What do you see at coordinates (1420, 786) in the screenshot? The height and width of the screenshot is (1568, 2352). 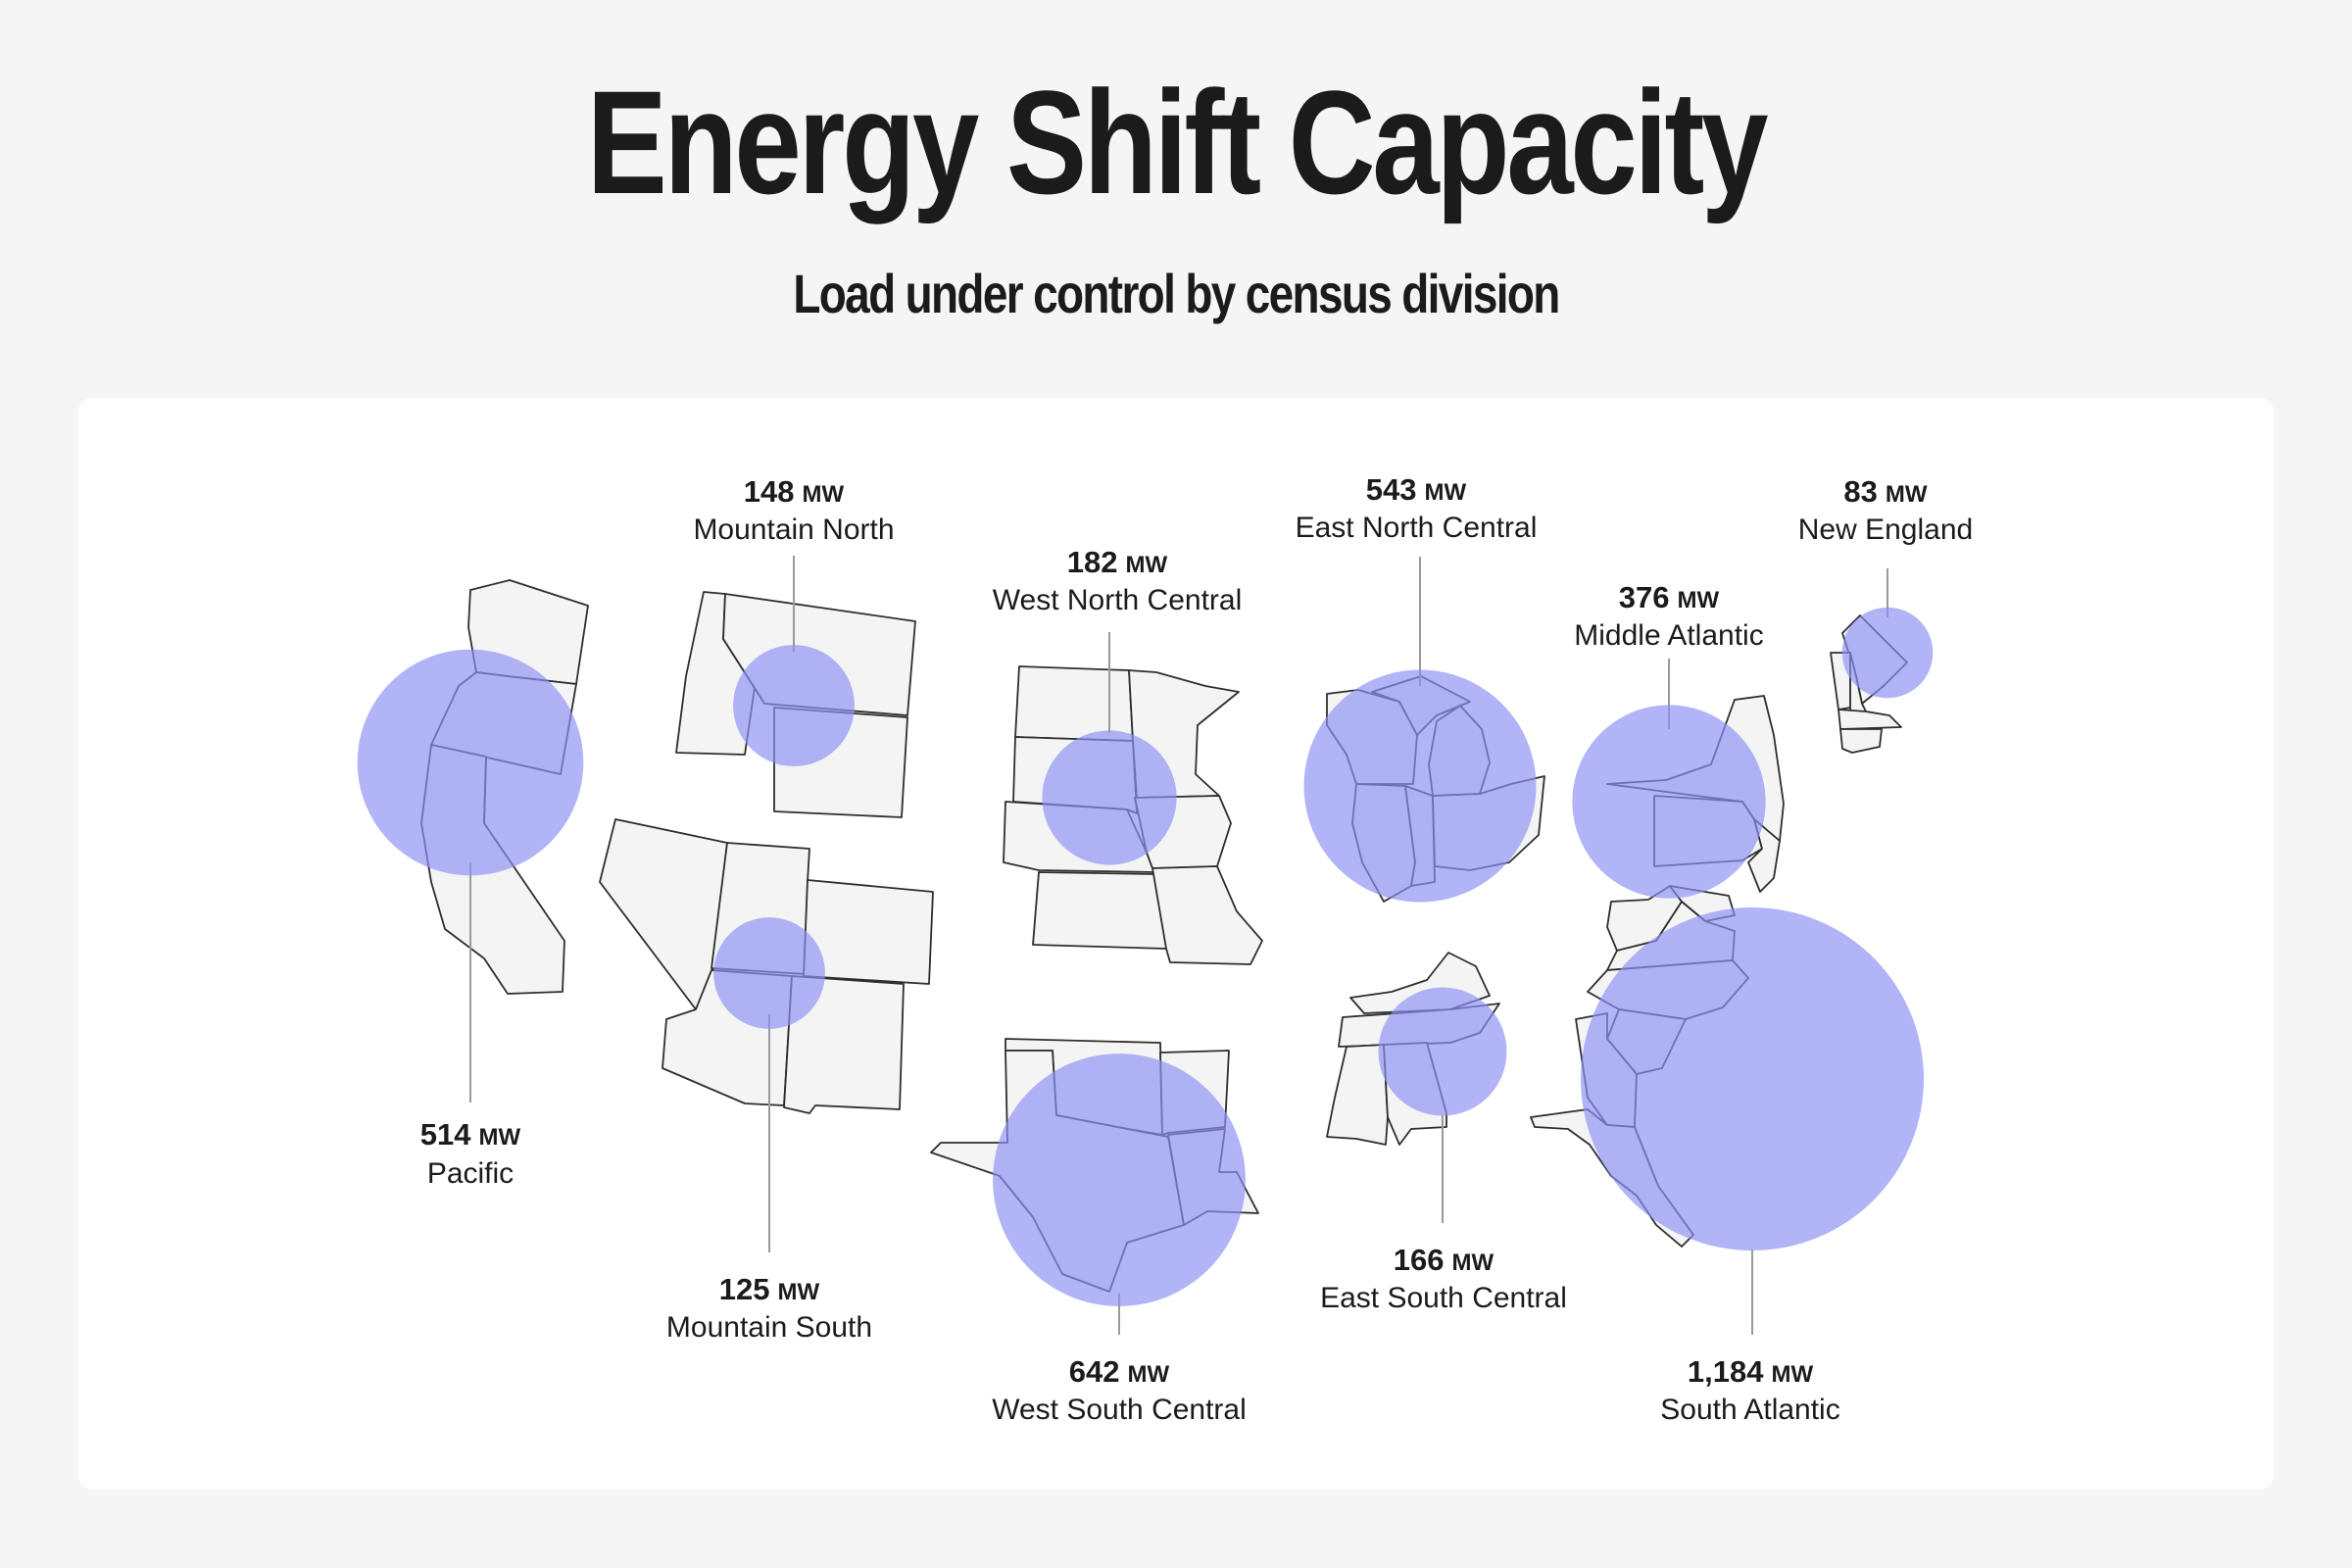 I see `bubble-east-north-central` at bounding box center [1420, 786].